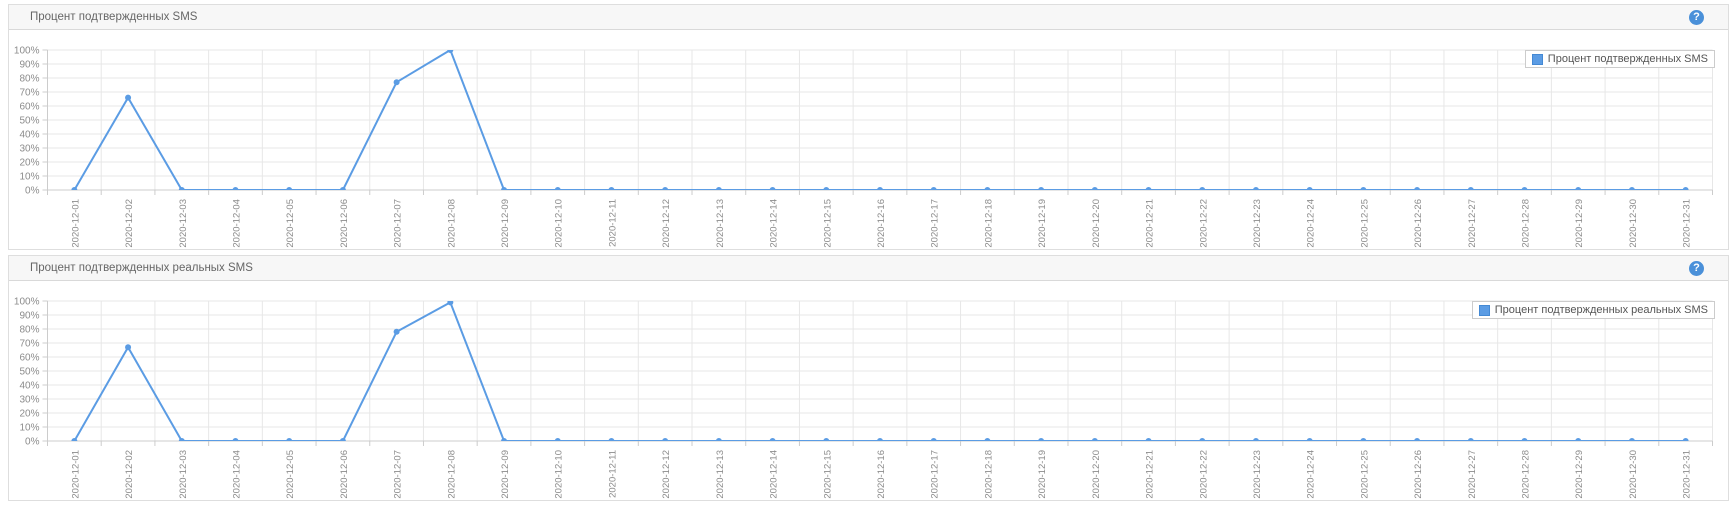 The width and height of the screenshot is (1733, 510). I want to click on x-tick-label: 2020-12-08, so click(451, 474).